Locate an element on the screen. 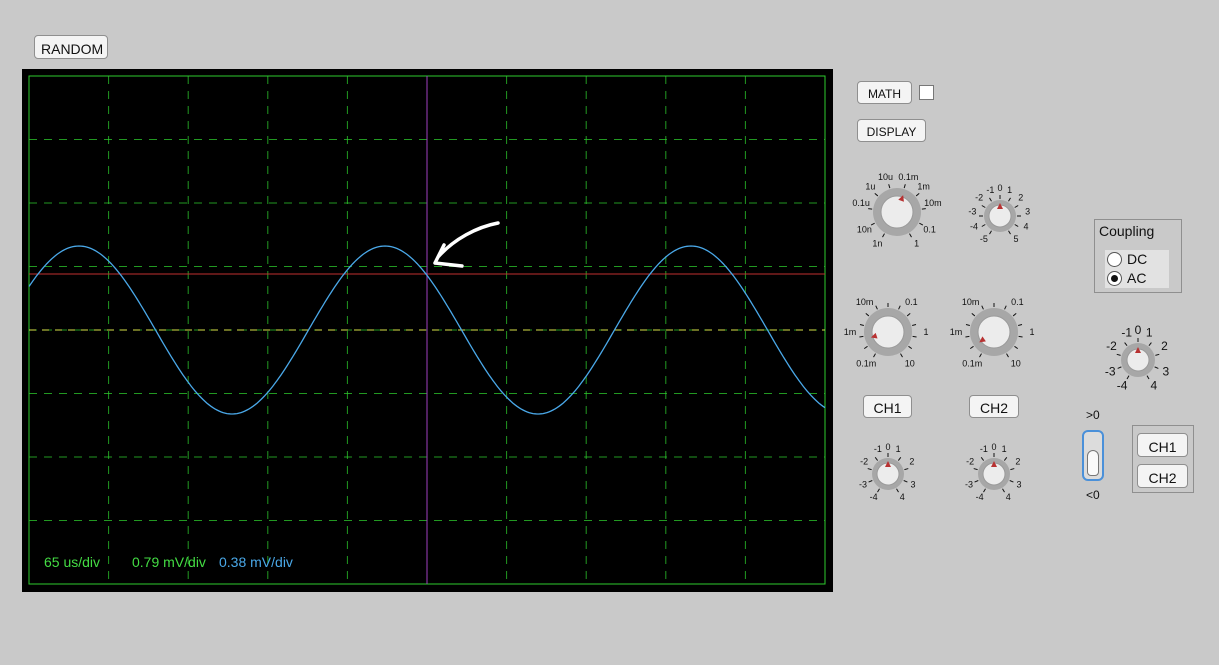 The height and width of the screenshot is (665, 1219). math-checkbox is located at coordinates (926, 92).